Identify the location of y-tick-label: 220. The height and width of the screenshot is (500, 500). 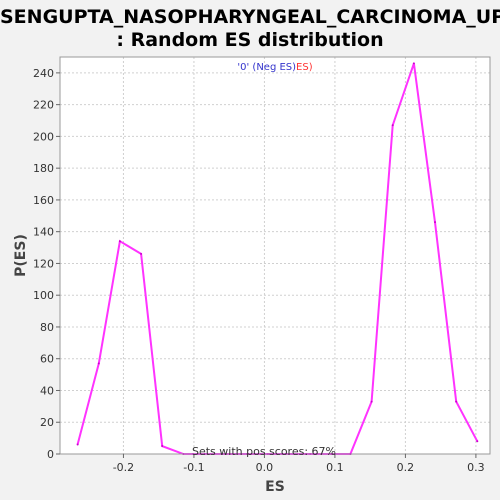
(43, 105).